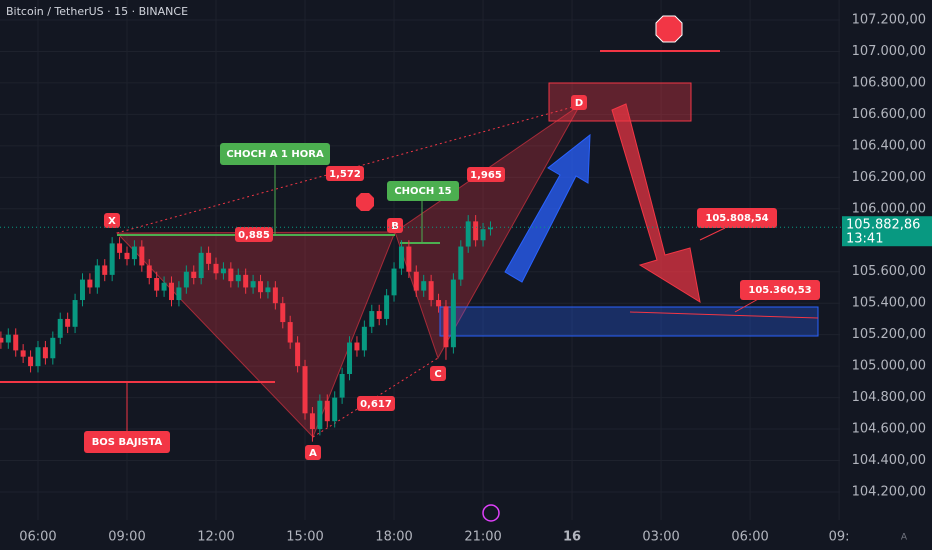 The width and height of the screenshot is (932, 550). Describe the element at coordinates (883, 225) in the screenshot. I see `last-price-label: 105.882,86` at that location.